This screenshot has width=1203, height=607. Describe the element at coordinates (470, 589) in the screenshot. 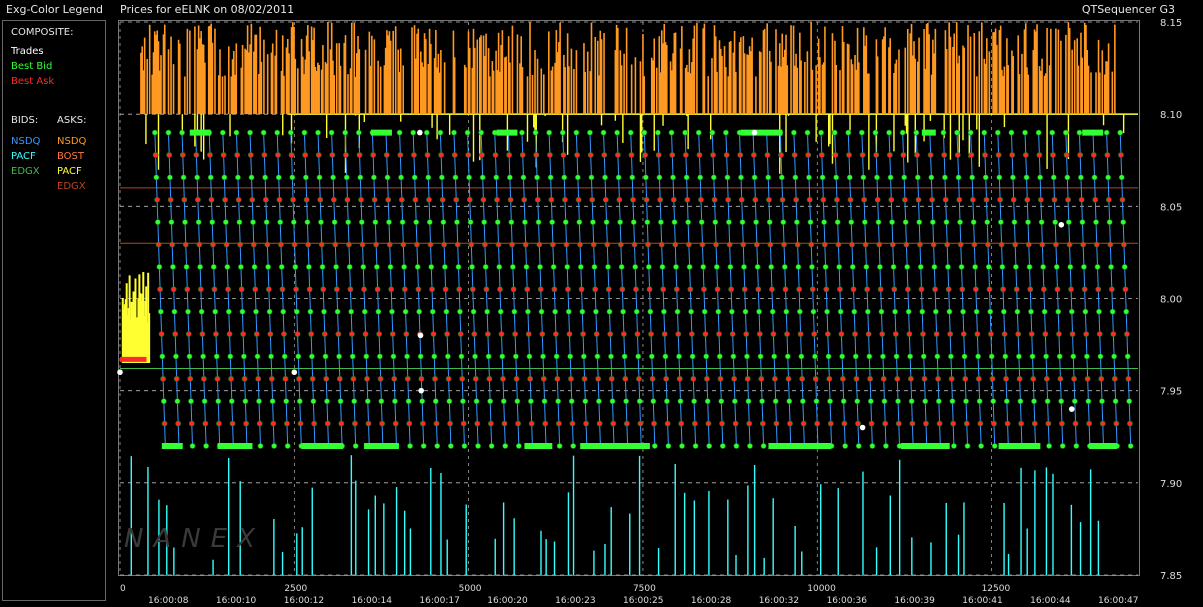

I see `x-tick-label: 5000` at that location.